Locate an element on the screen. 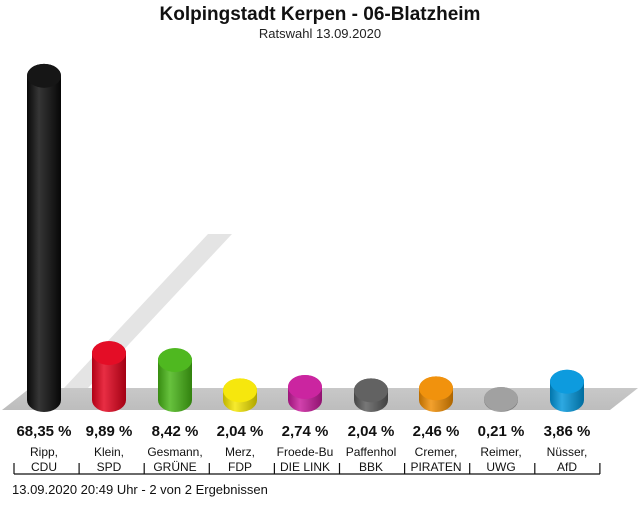 Image resolution: width=640 pixels, height=505 pixels. tick-label-candidate: Paffenhol is located at coordinates (371, 452).